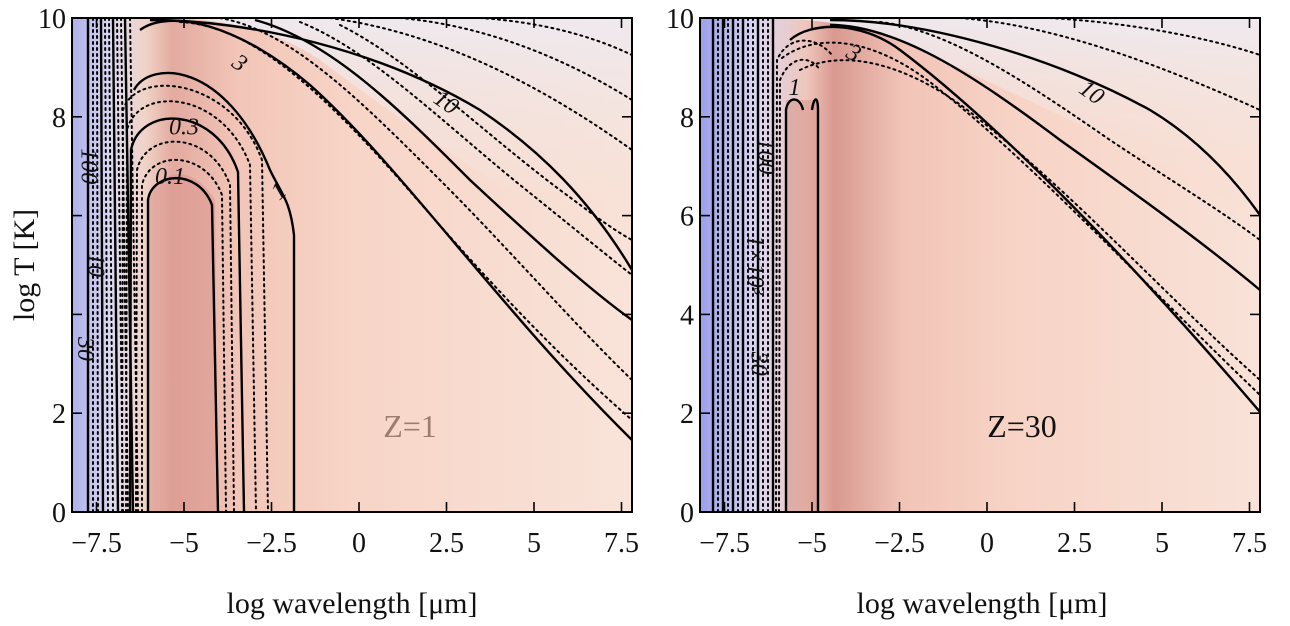 The height and width of the screenshot is (626, 1290). I want to click on right-upper-region, so click(1010, 119).